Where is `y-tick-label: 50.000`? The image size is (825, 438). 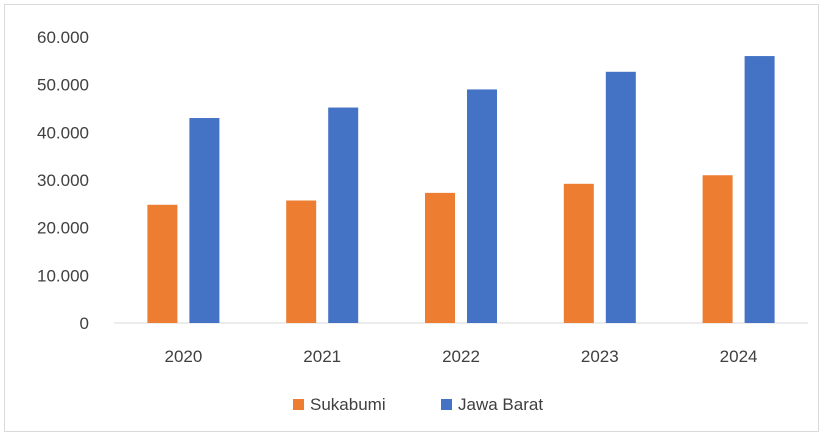 y-tick-label: 50.000 is located at coordinates (63, 85).